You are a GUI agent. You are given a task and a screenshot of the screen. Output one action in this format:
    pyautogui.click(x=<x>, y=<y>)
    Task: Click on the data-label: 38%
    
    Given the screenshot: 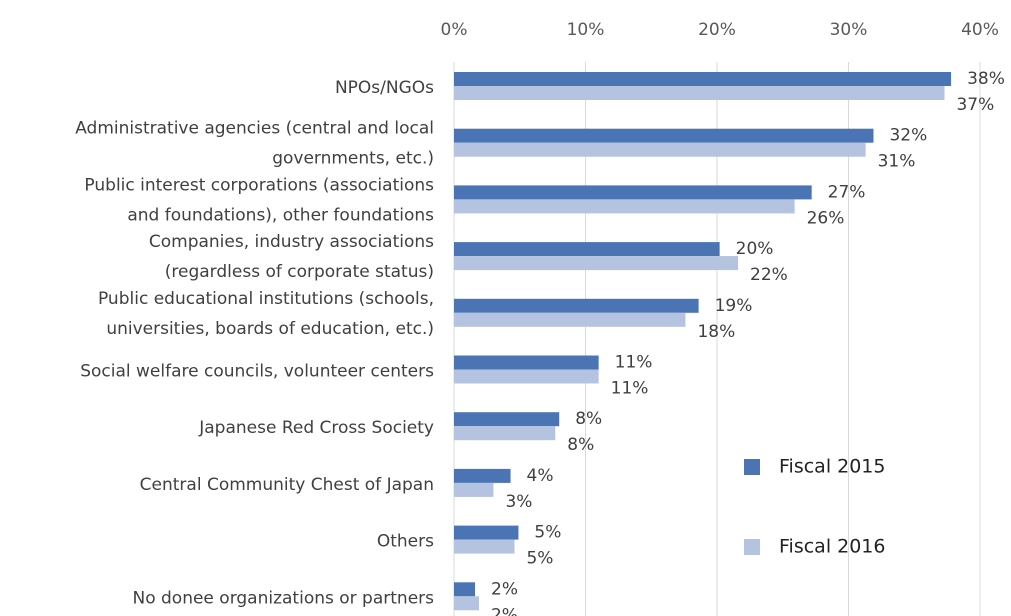 What is the action you would take?
    pyautogui.click(x=986, y=79)
    